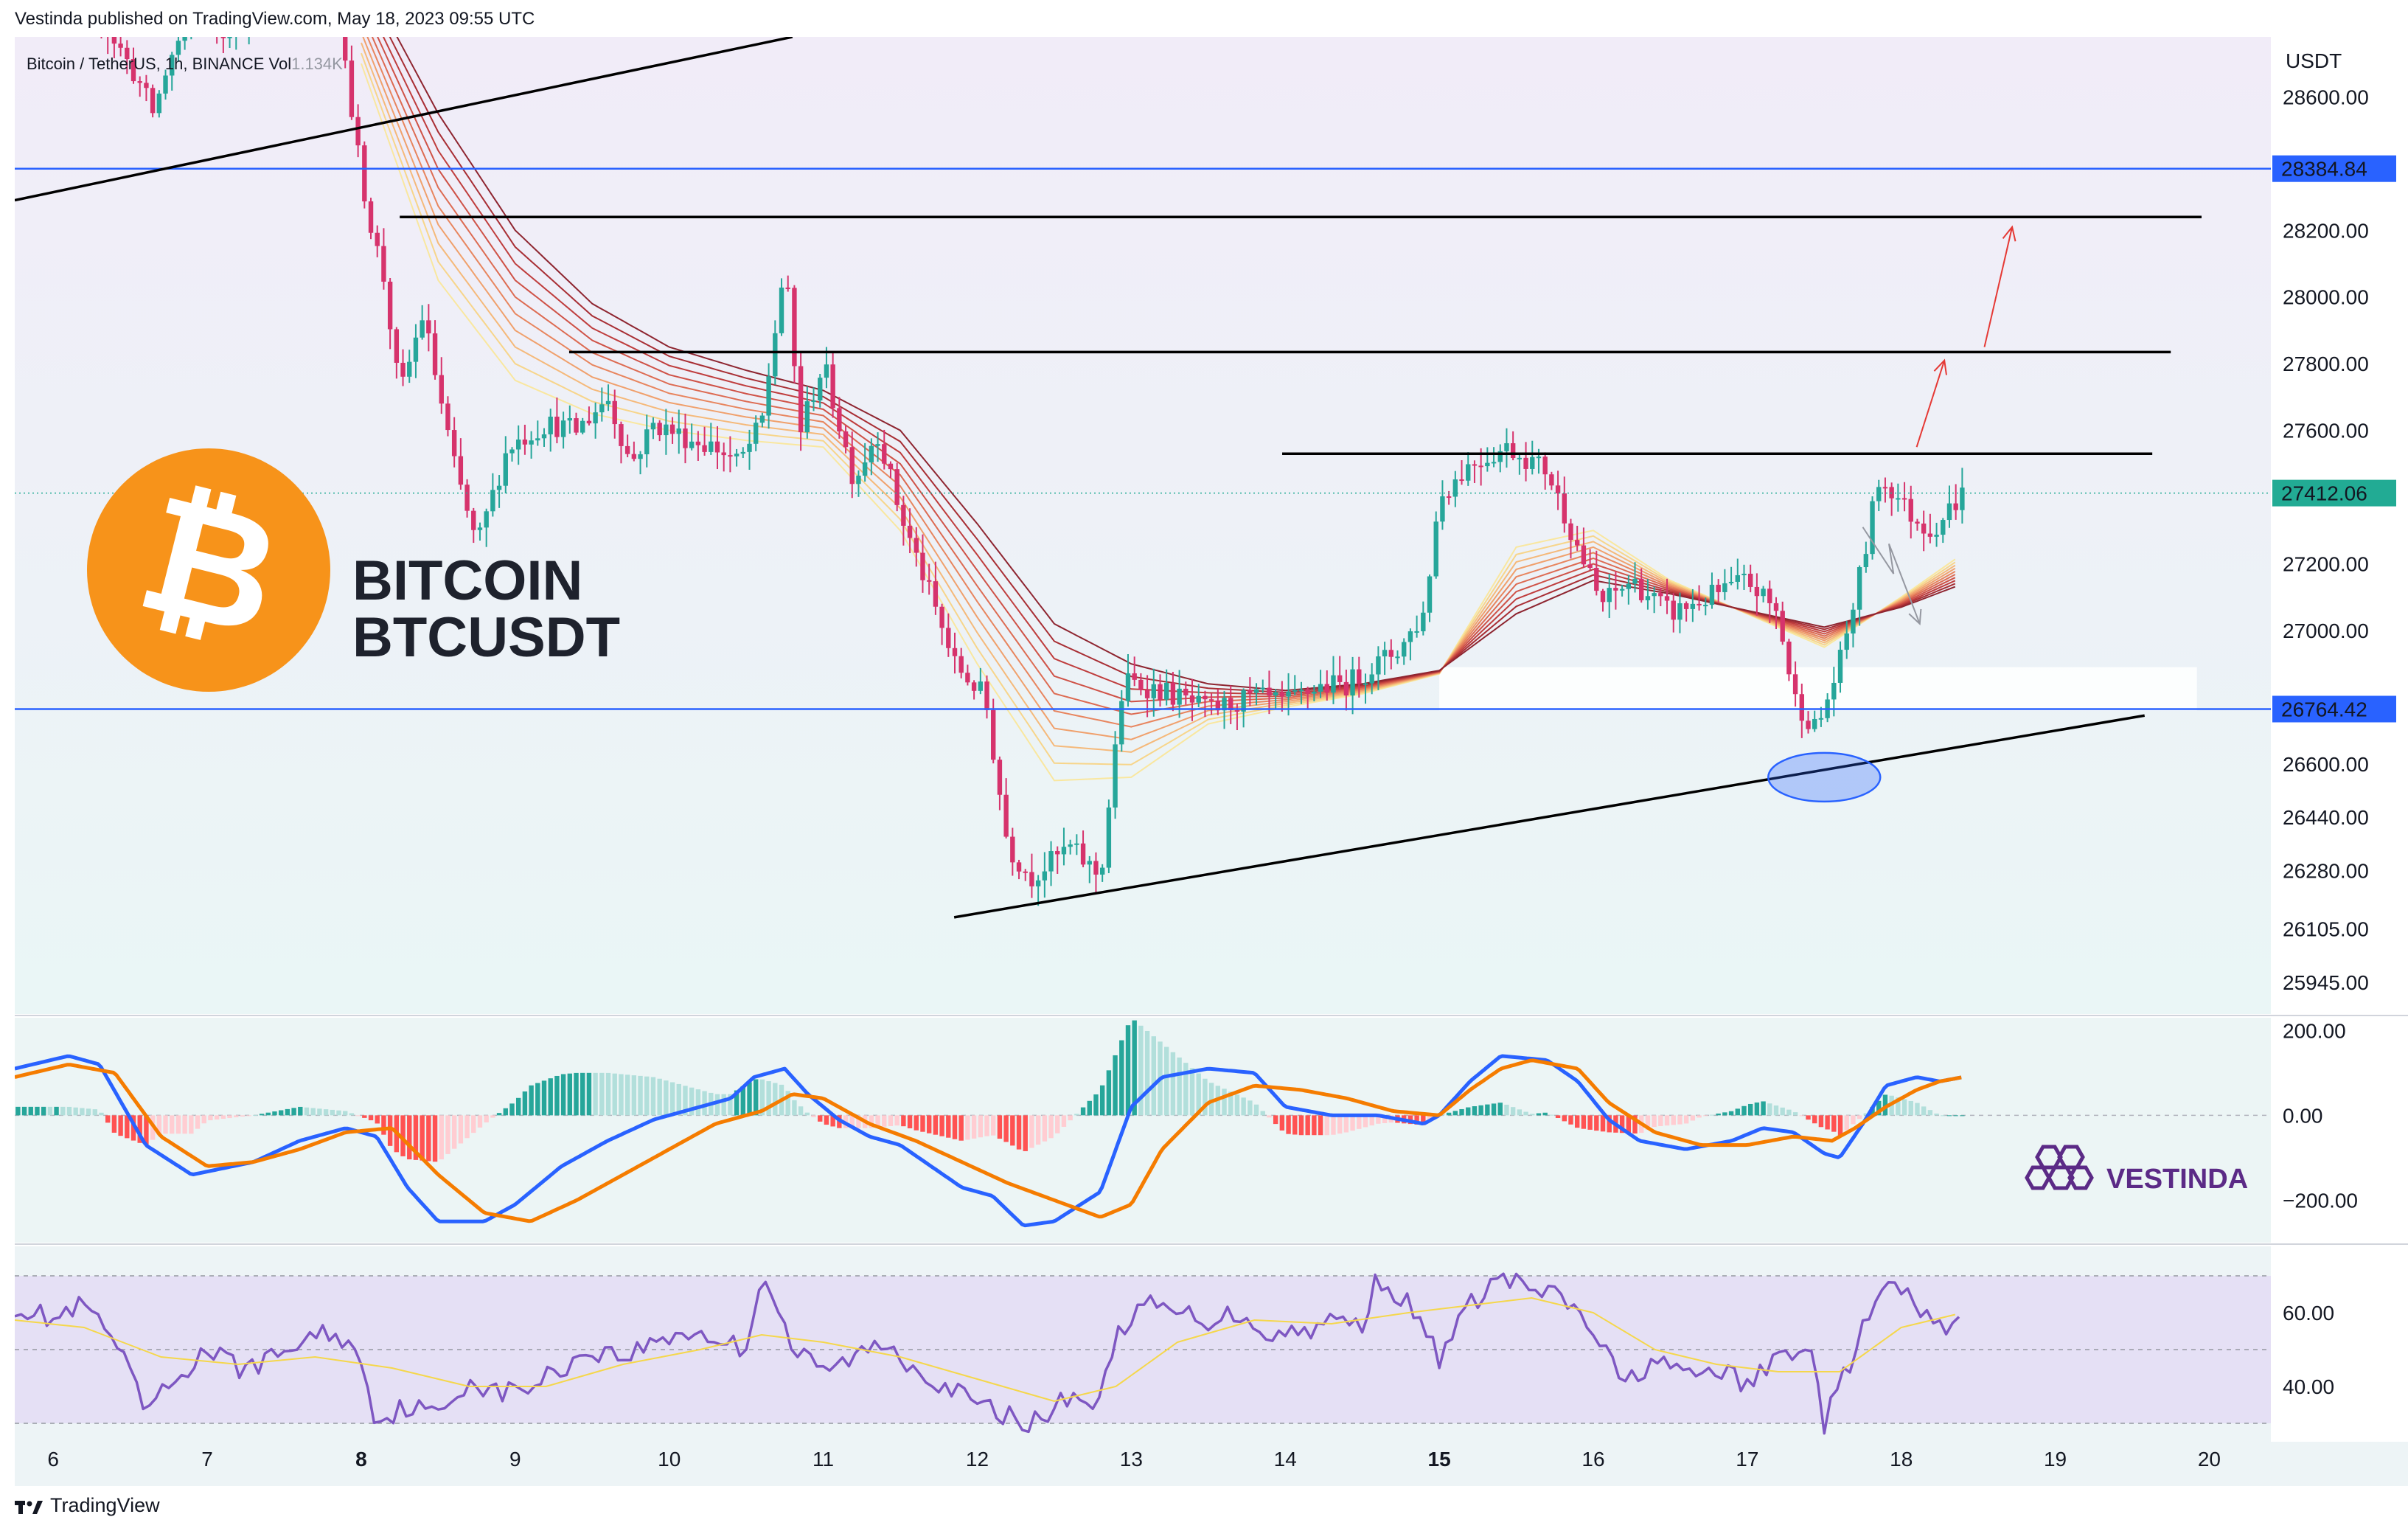  What do you see at coordinates (2009, 234) in the screenshot?
I see `projection-arrow-head` at bounding box center [2009, 234].